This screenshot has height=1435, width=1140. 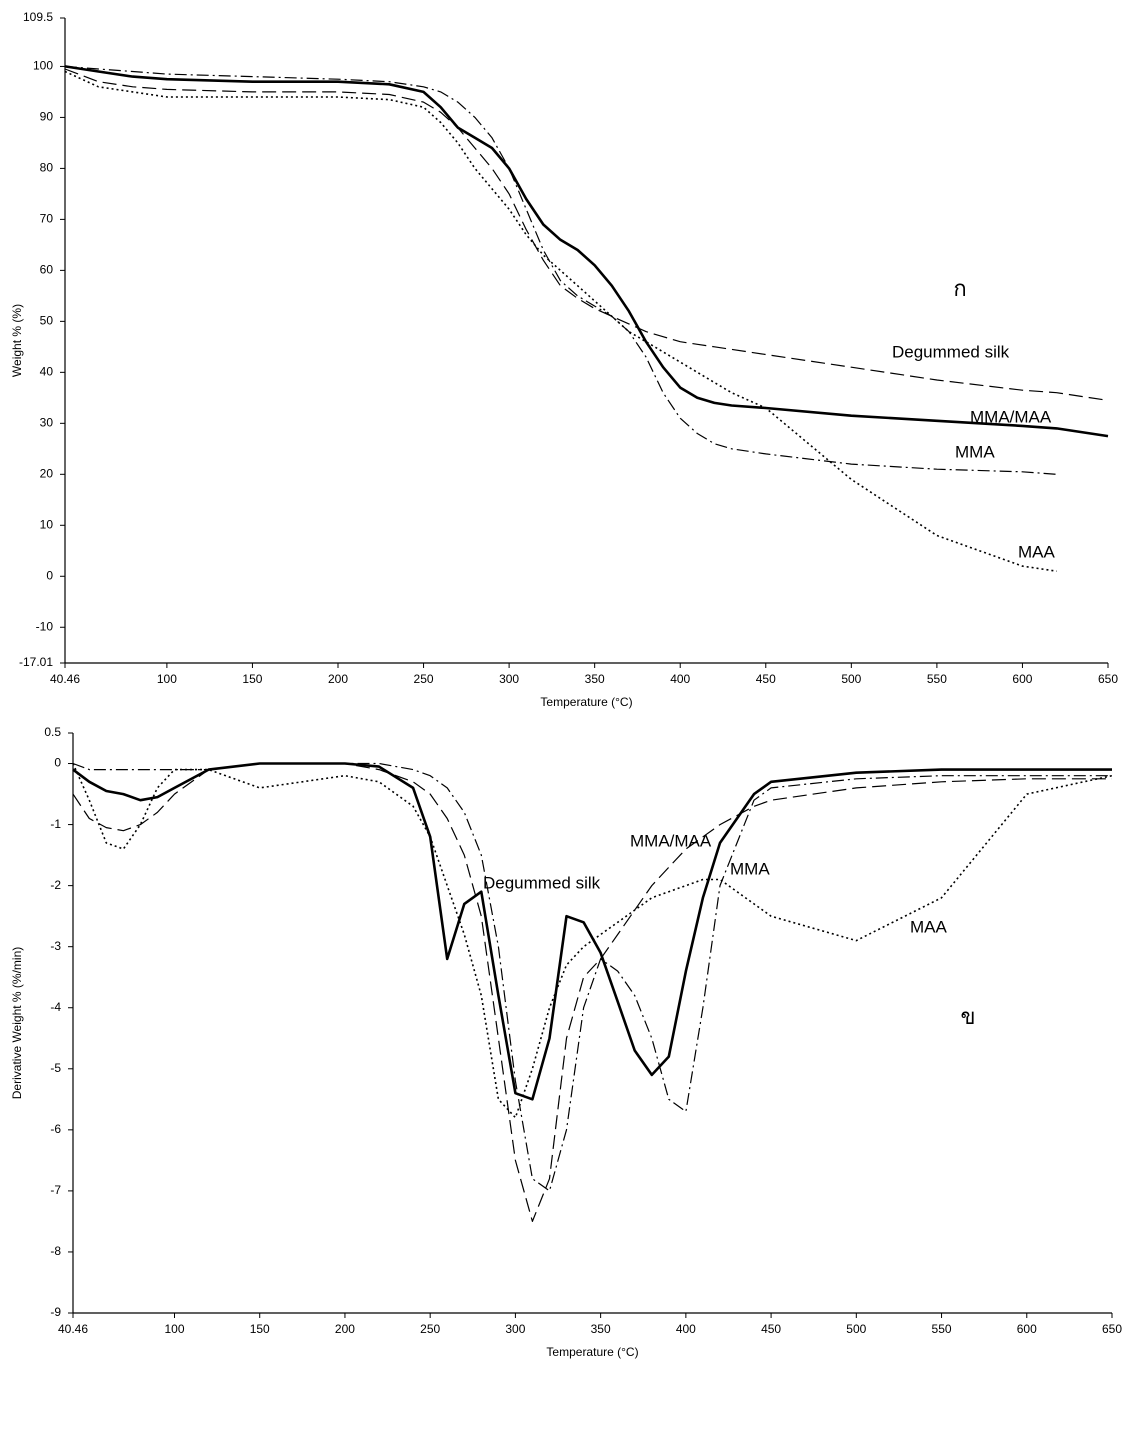 What do you see at coordinates (55, 1129) in the screenshot?
I see `y-tick-label: -6` at bounding box center [55, 1129].